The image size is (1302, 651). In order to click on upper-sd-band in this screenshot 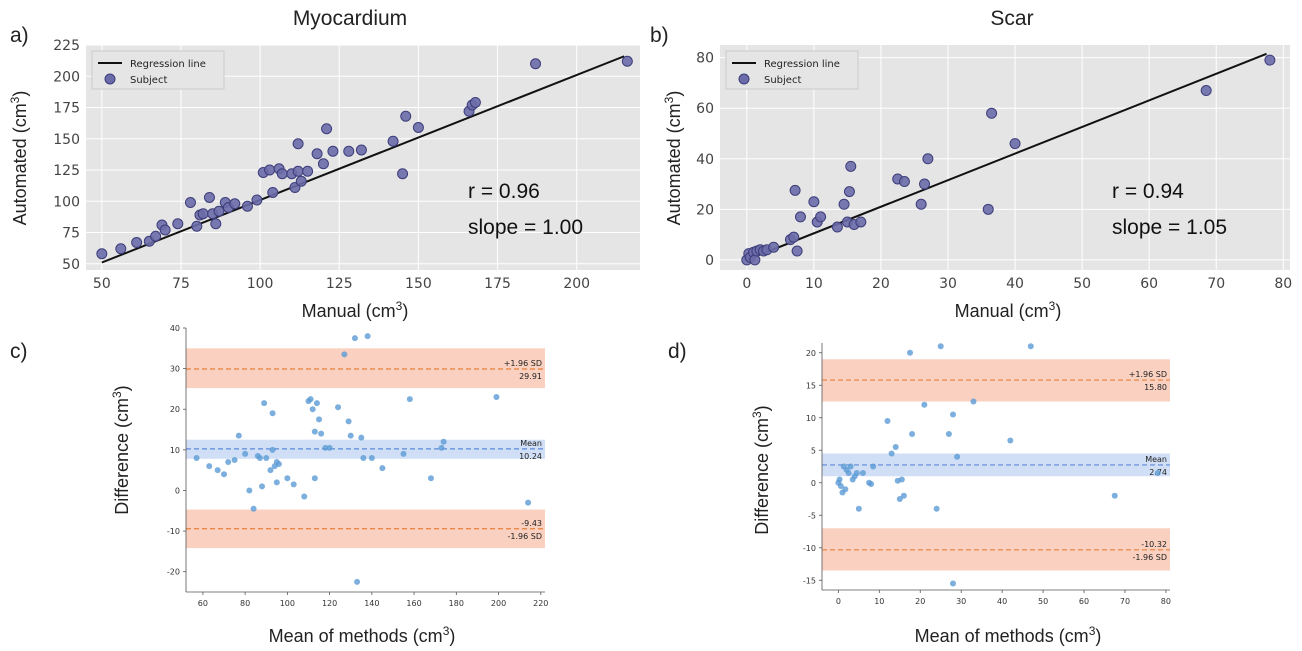, I will do `click(365, 368)`.